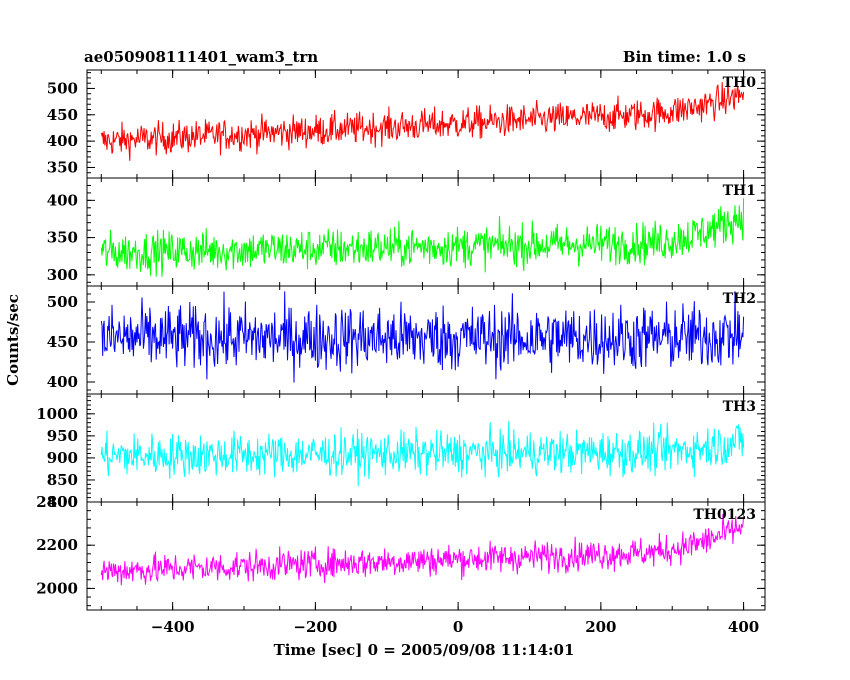  I want to click on panel-th0: 350 400 450 500 TH0, so click(406, 124).